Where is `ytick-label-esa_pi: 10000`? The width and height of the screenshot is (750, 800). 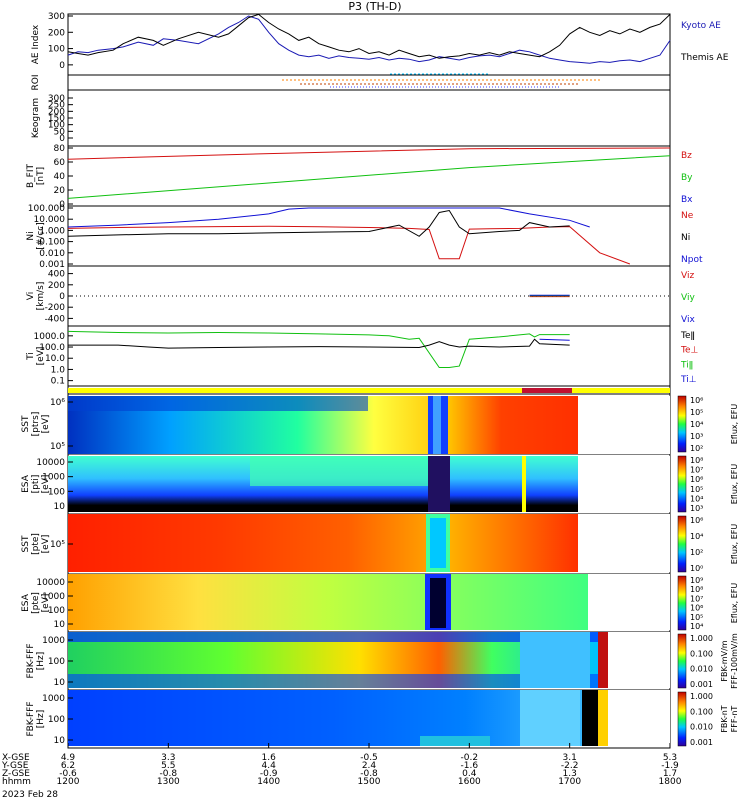
ytick-label-esa_pi: 10000 is located at coordinates (50, 463).